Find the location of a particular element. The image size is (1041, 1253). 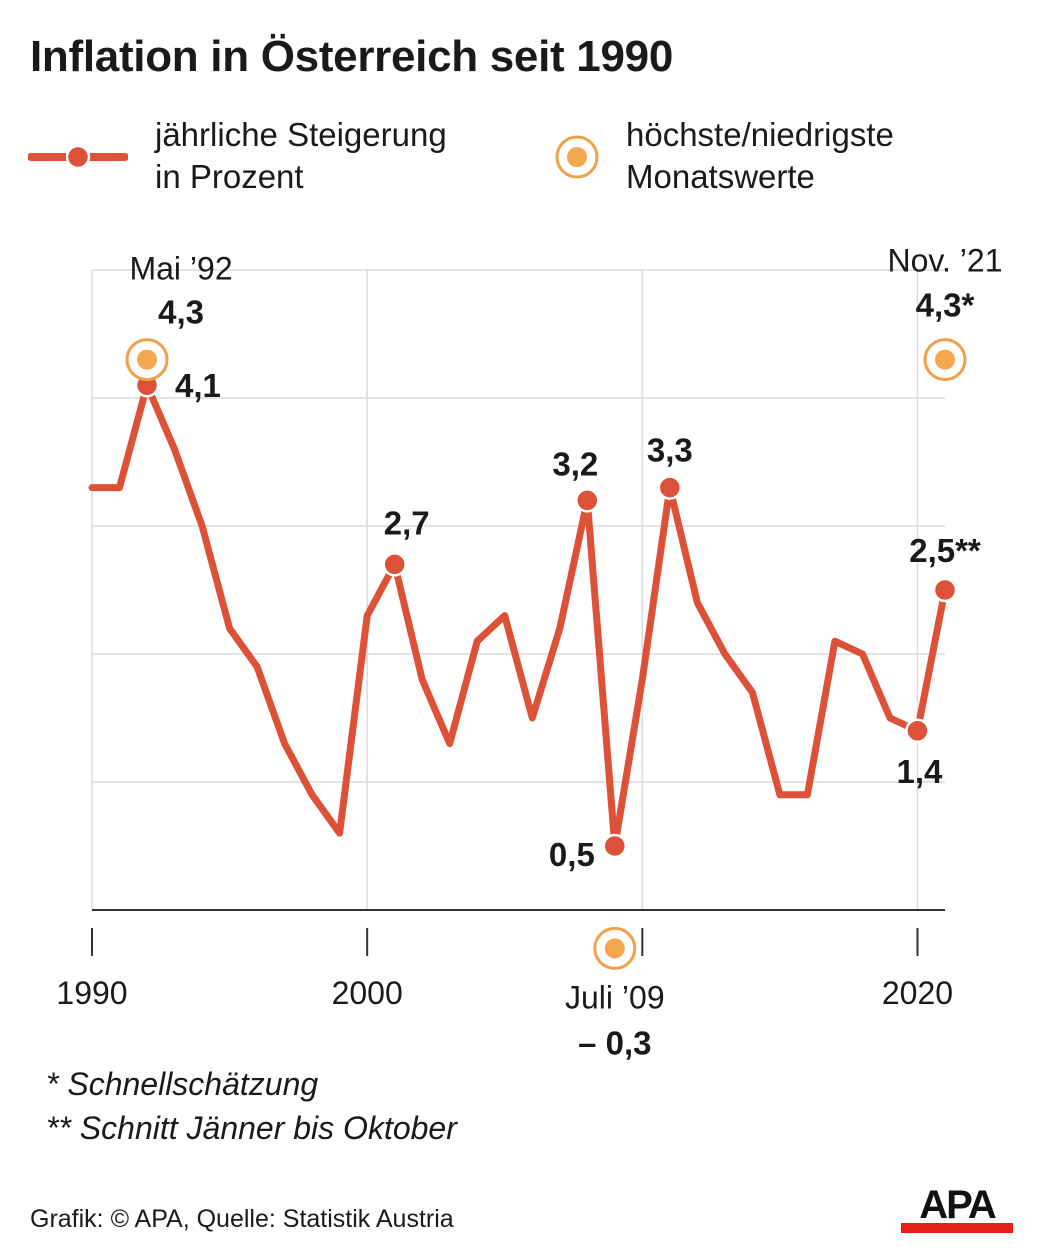

legend-ring-icon is located at coordinates (577, 157).